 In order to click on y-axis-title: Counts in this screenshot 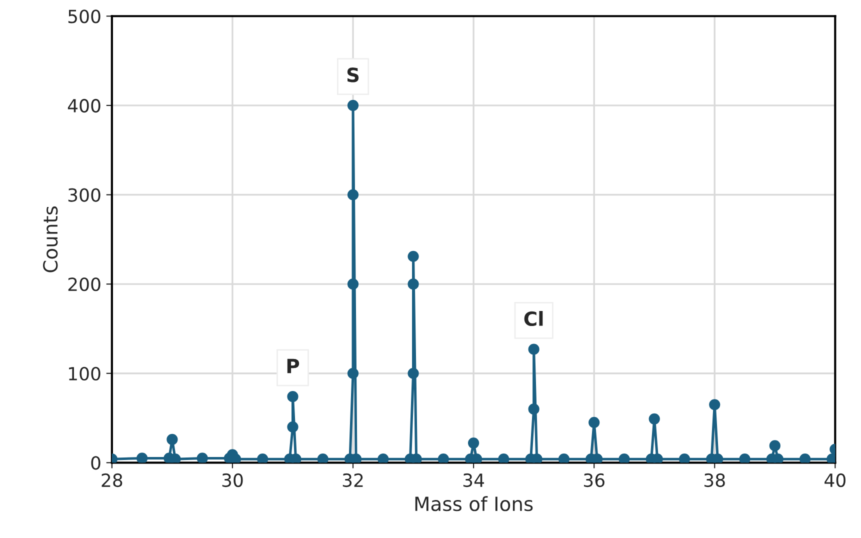, I will do `click(50, 239)`.